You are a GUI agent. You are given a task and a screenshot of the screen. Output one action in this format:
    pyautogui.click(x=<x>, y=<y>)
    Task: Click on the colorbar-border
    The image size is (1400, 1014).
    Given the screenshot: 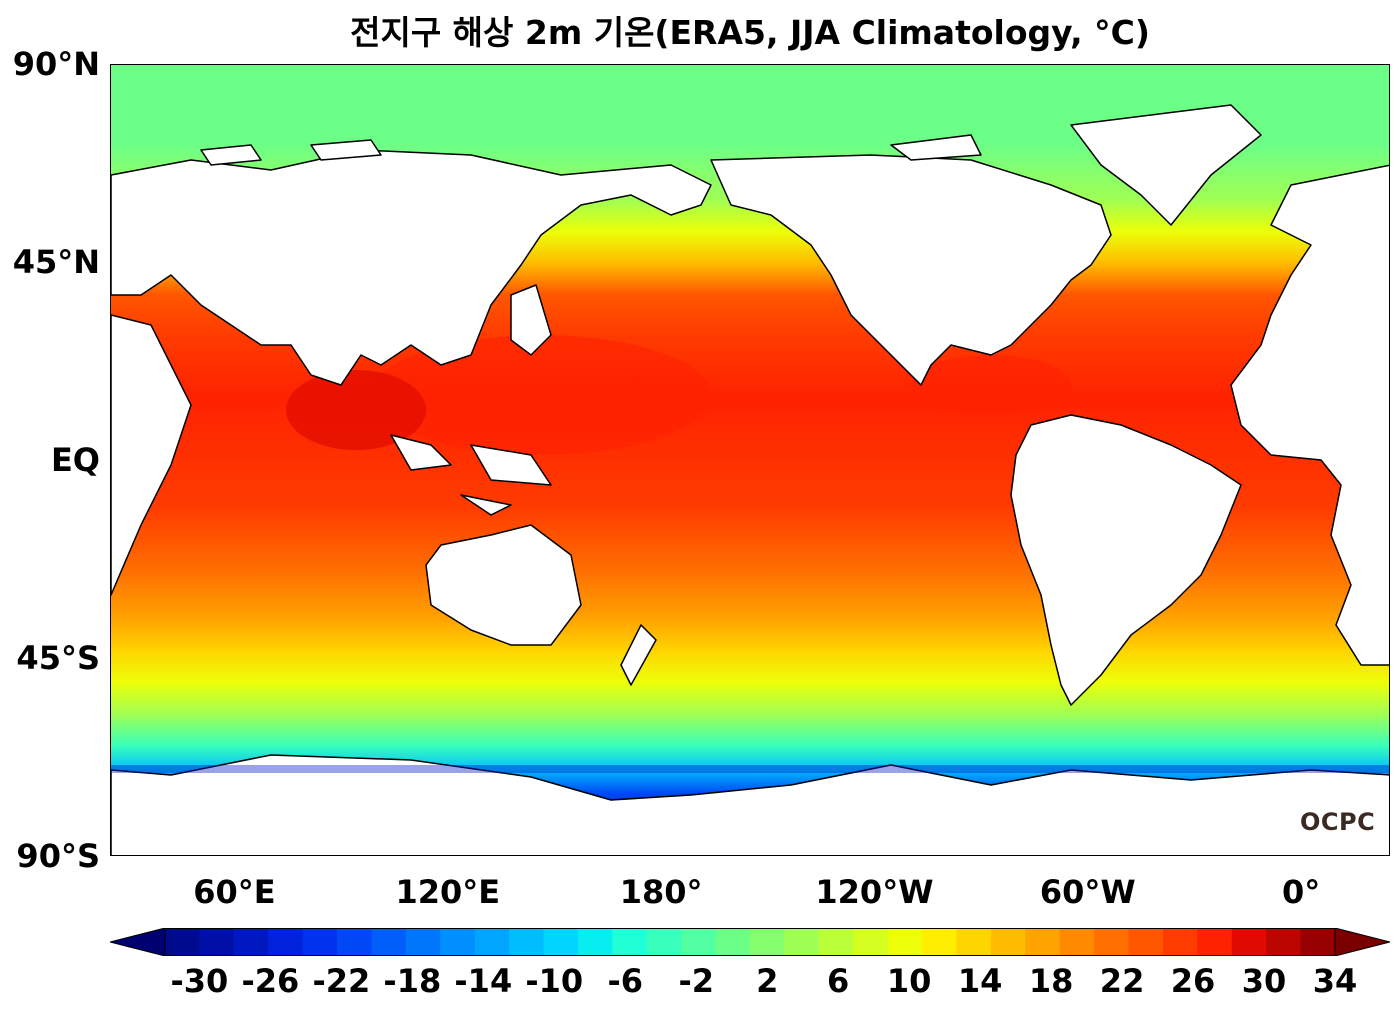 What is the action you would take?
    pyautogui.click(x=750, y=942)
    